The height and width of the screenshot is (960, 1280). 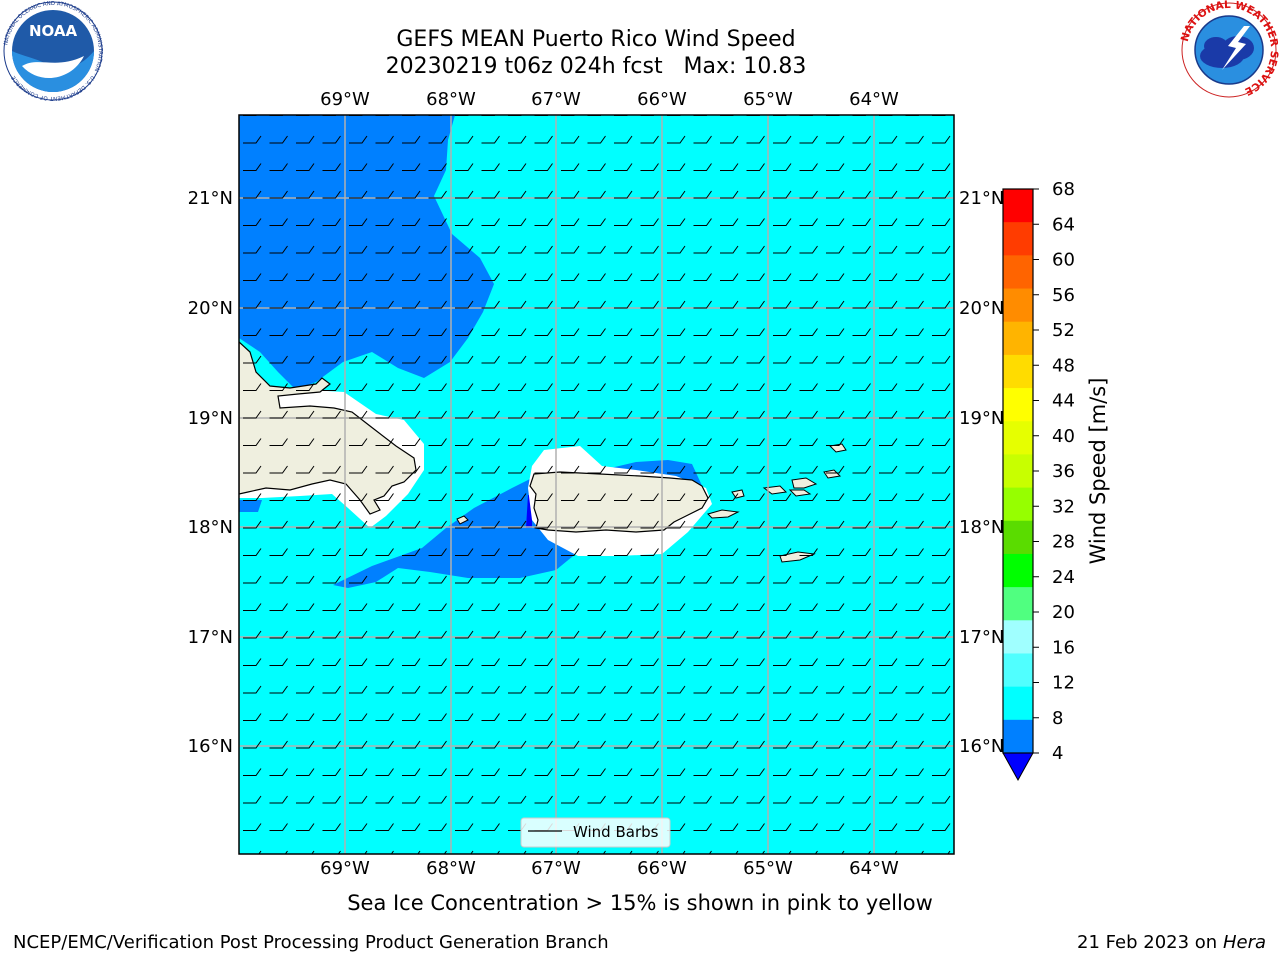 I want to click on colorbar-ticks: 68 64 60 56 52 48 44 40 36 32 28 24 20 16 12 8 4, so click(x=1054, y=471).